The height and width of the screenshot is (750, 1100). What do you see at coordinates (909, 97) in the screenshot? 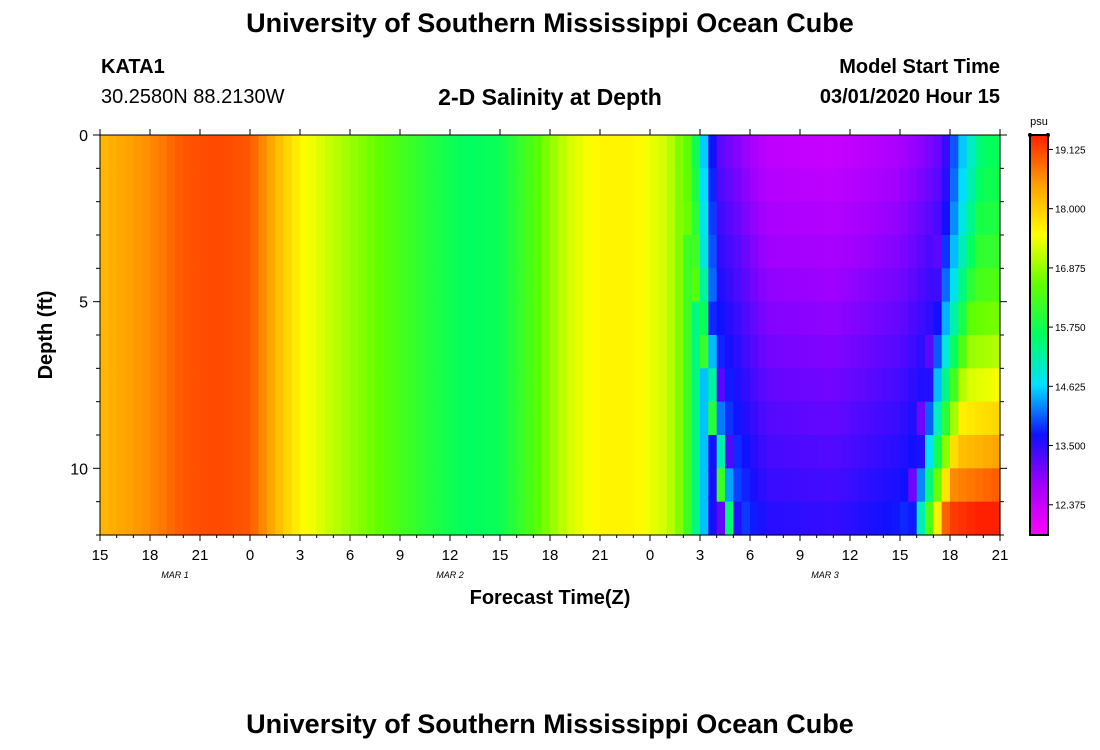
I see `model-start-value: 03/01/2020 Hour 15` at bounding box center [909, 97].